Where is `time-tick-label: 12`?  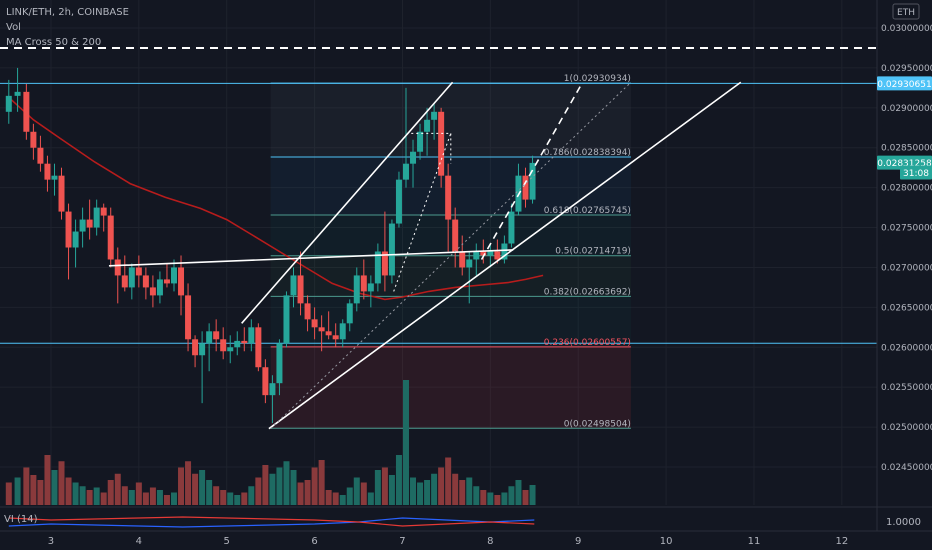
time-tick-label: 12 is located at coordinates (841, 541).